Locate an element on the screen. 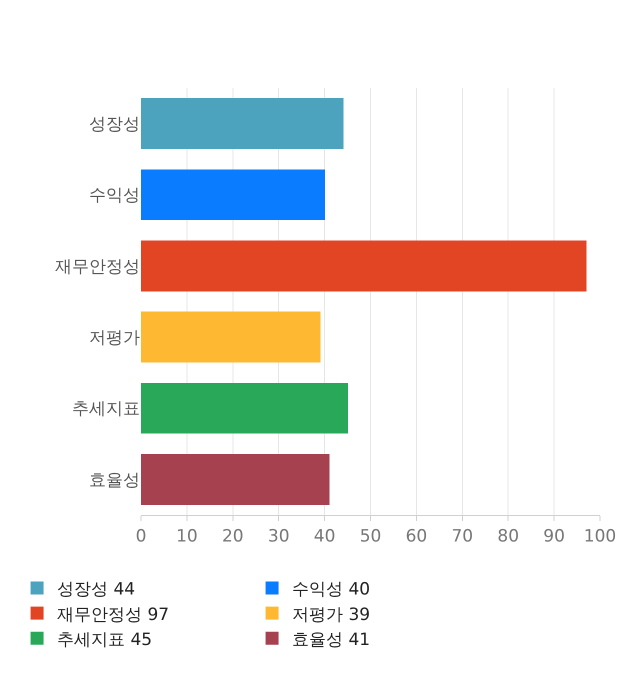  y-tick-label: 저평가 is located at coordinates (114, 338).